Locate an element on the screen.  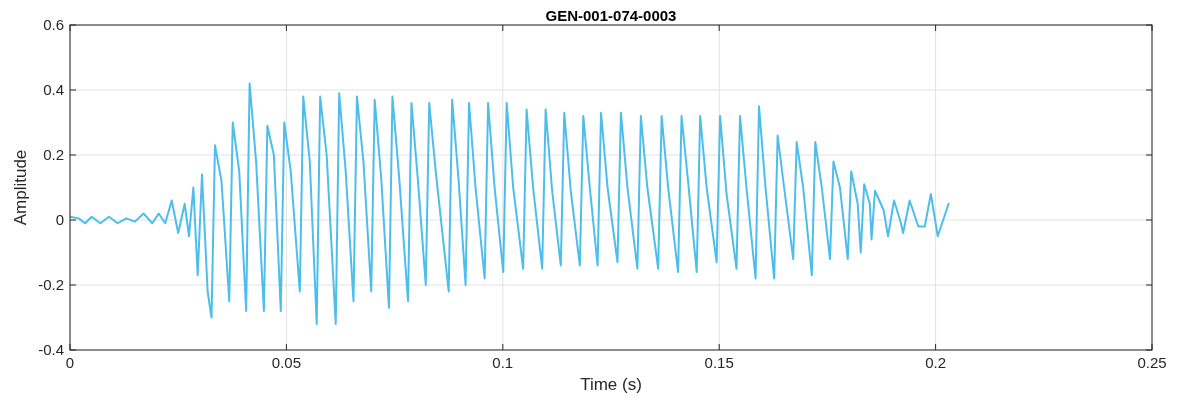
y-tick-label: 0.2 is located at coordinates (53, 154).